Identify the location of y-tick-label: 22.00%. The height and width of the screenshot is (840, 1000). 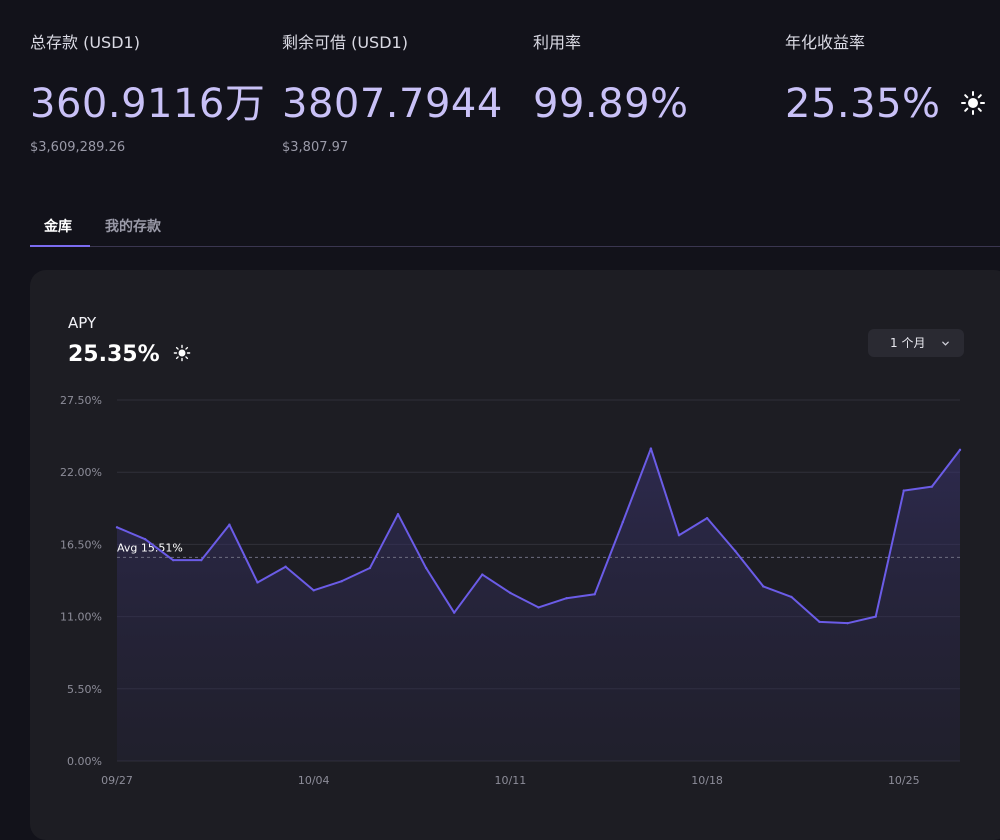
(81, 472).